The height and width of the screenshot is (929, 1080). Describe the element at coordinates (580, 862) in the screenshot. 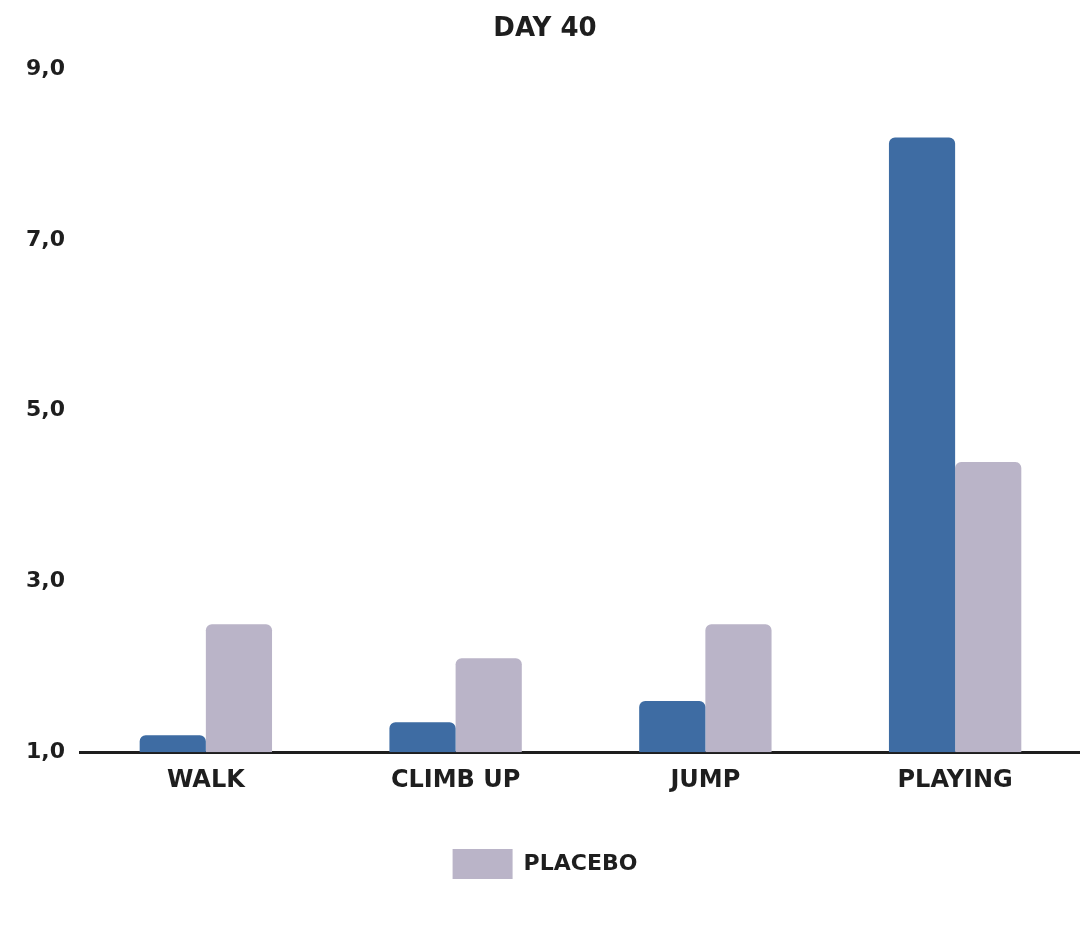

I see `legend-label: PLACEBO` at that location.